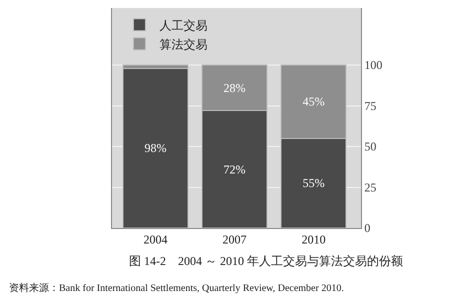  Describe the element at coordinates (235, 87) in the screenshot. I see `data-label: 28%` at that location.